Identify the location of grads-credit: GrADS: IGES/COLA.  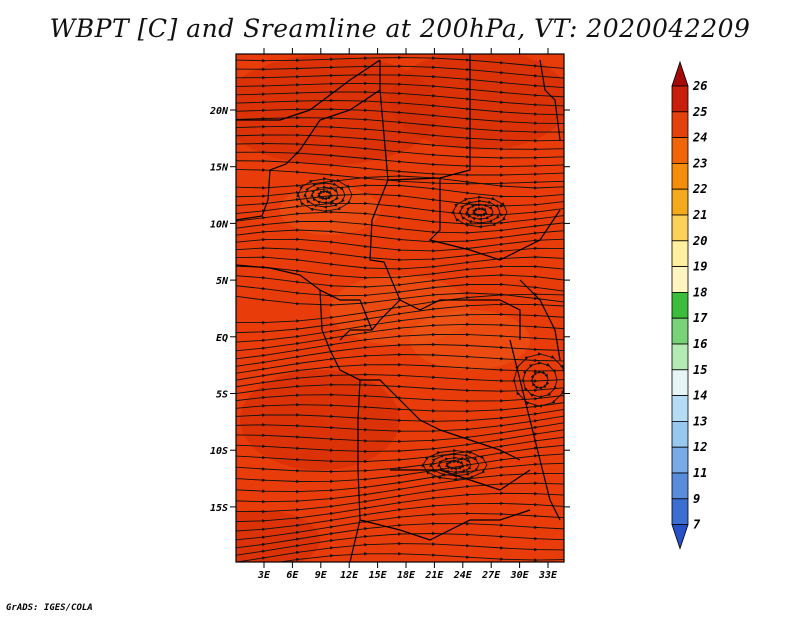
(49, 608).